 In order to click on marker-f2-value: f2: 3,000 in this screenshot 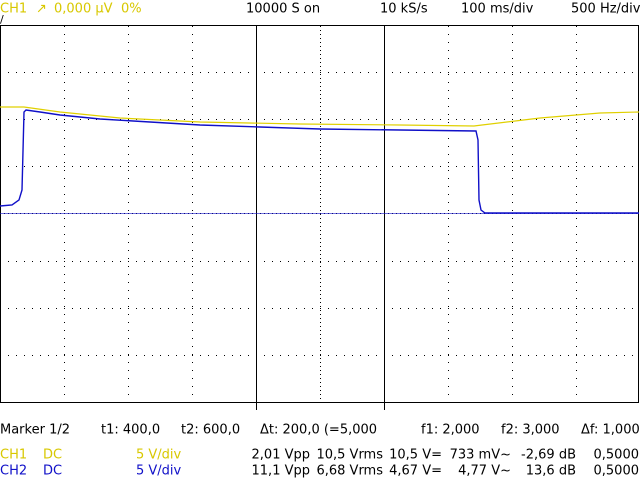, I will do `click(530, 430)`.